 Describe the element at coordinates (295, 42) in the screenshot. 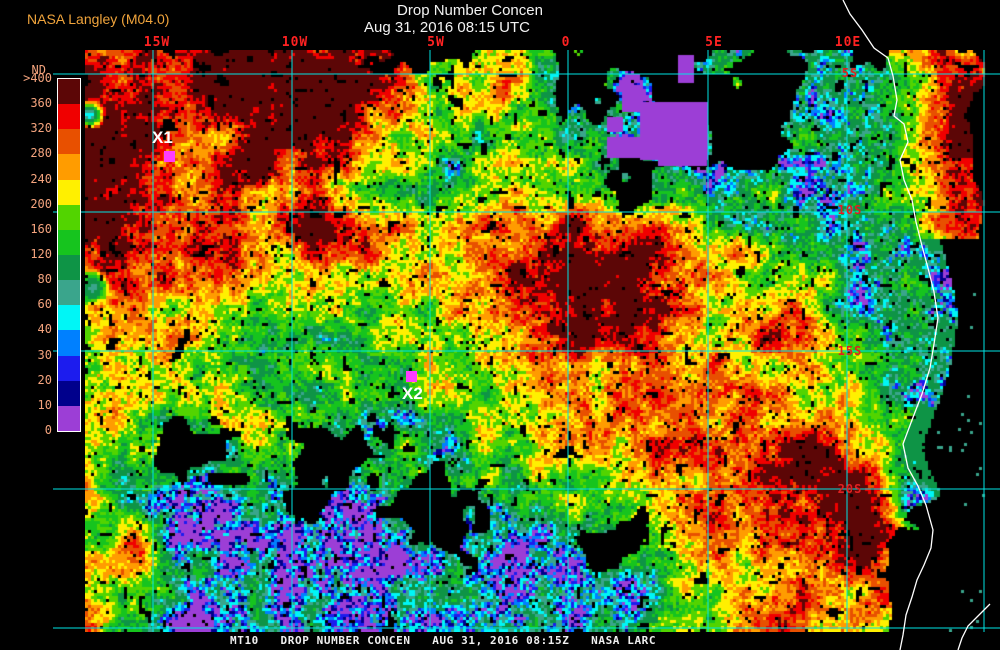

I see `lon-label-10W: 10W` at that location.